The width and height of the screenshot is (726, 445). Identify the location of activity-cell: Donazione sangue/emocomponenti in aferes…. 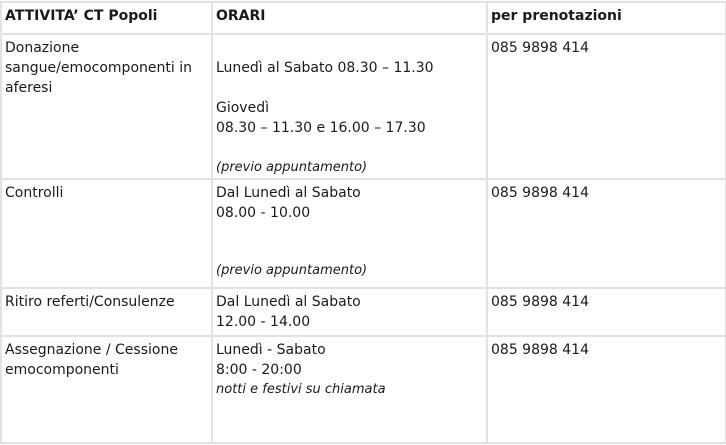
(106, 106).